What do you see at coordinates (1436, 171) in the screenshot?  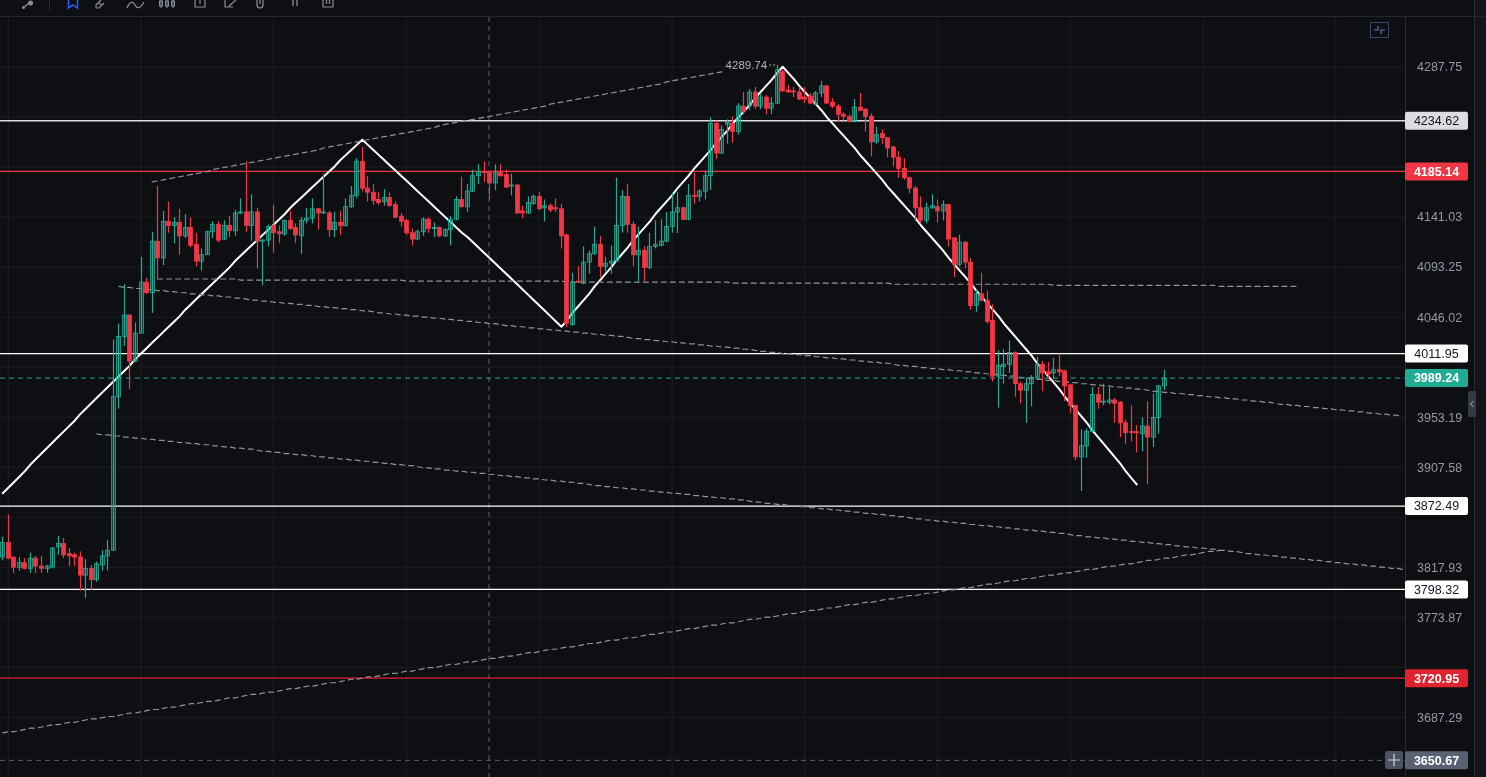 I see `ref-line-label: 4185.14` at bounding box center [1436, 171].